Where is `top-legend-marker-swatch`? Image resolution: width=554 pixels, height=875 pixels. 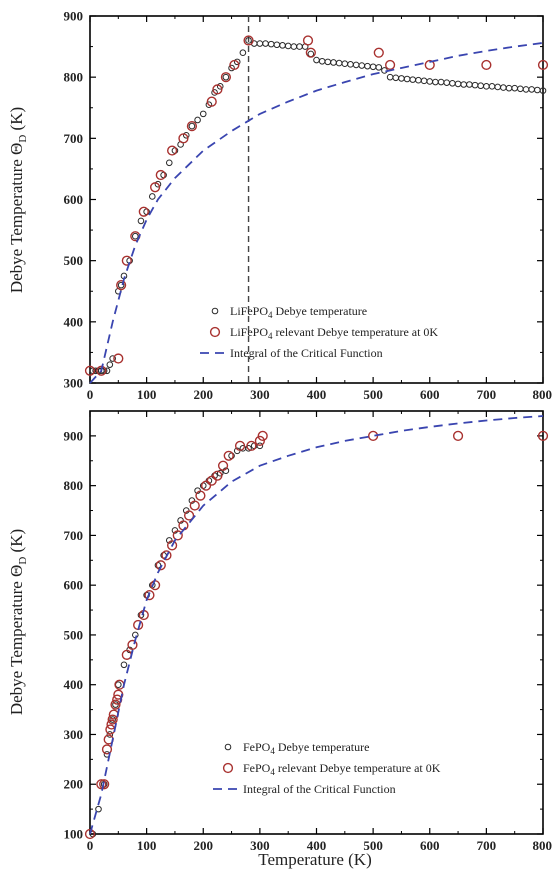 top-legend-marker-swatch is located at coordinates (215, 311).